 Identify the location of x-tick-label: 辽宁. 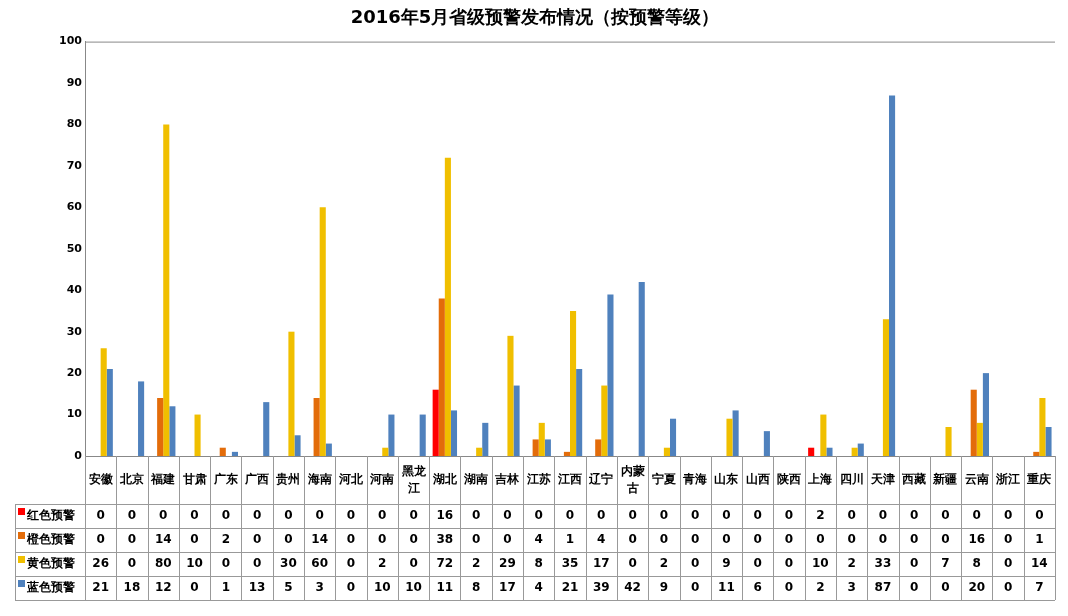
(601, 479).